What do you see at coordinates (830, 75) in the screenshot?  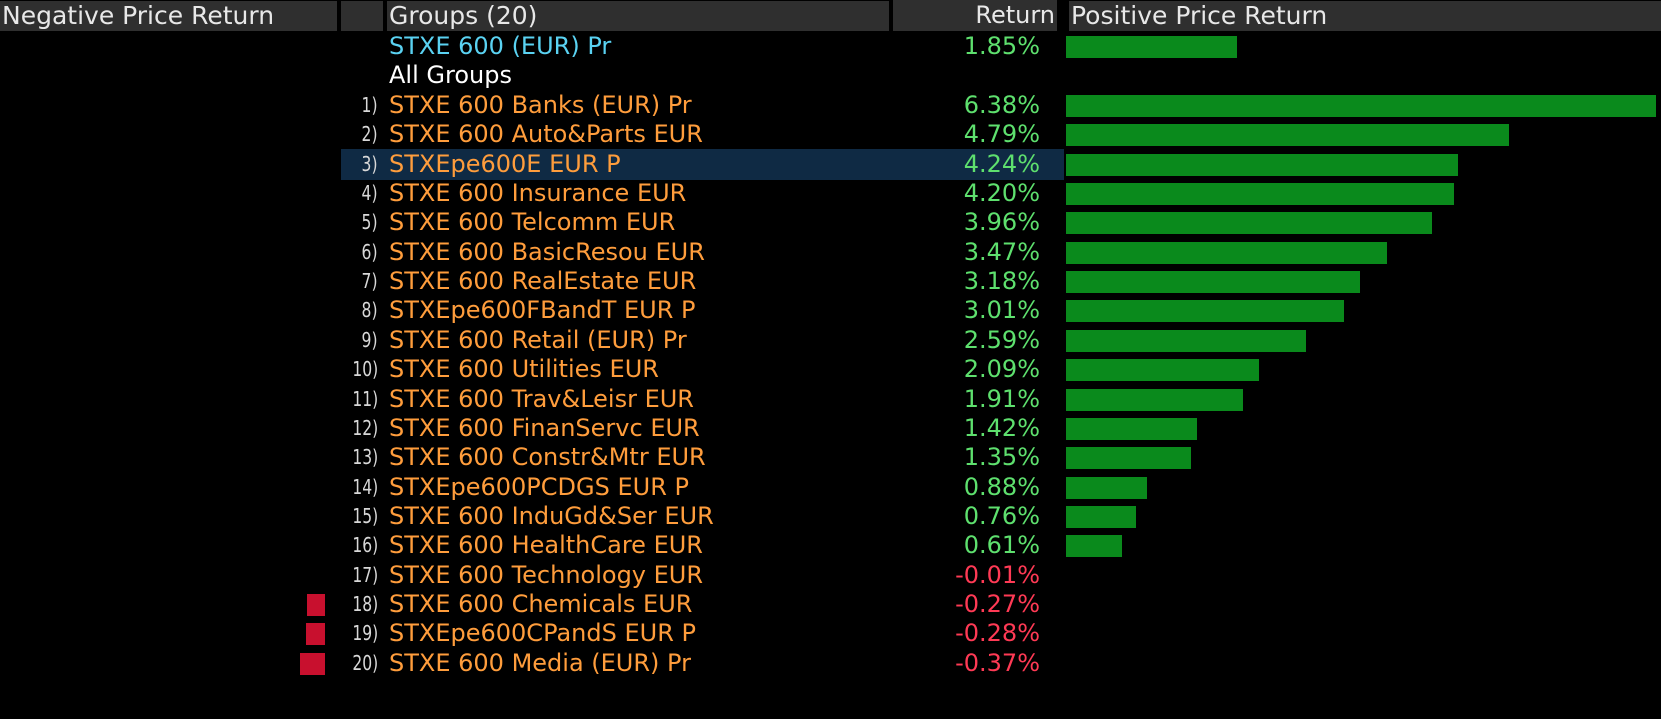 I see `all-groups-subhead-row: All Groups` at bounding box center [830, 75].